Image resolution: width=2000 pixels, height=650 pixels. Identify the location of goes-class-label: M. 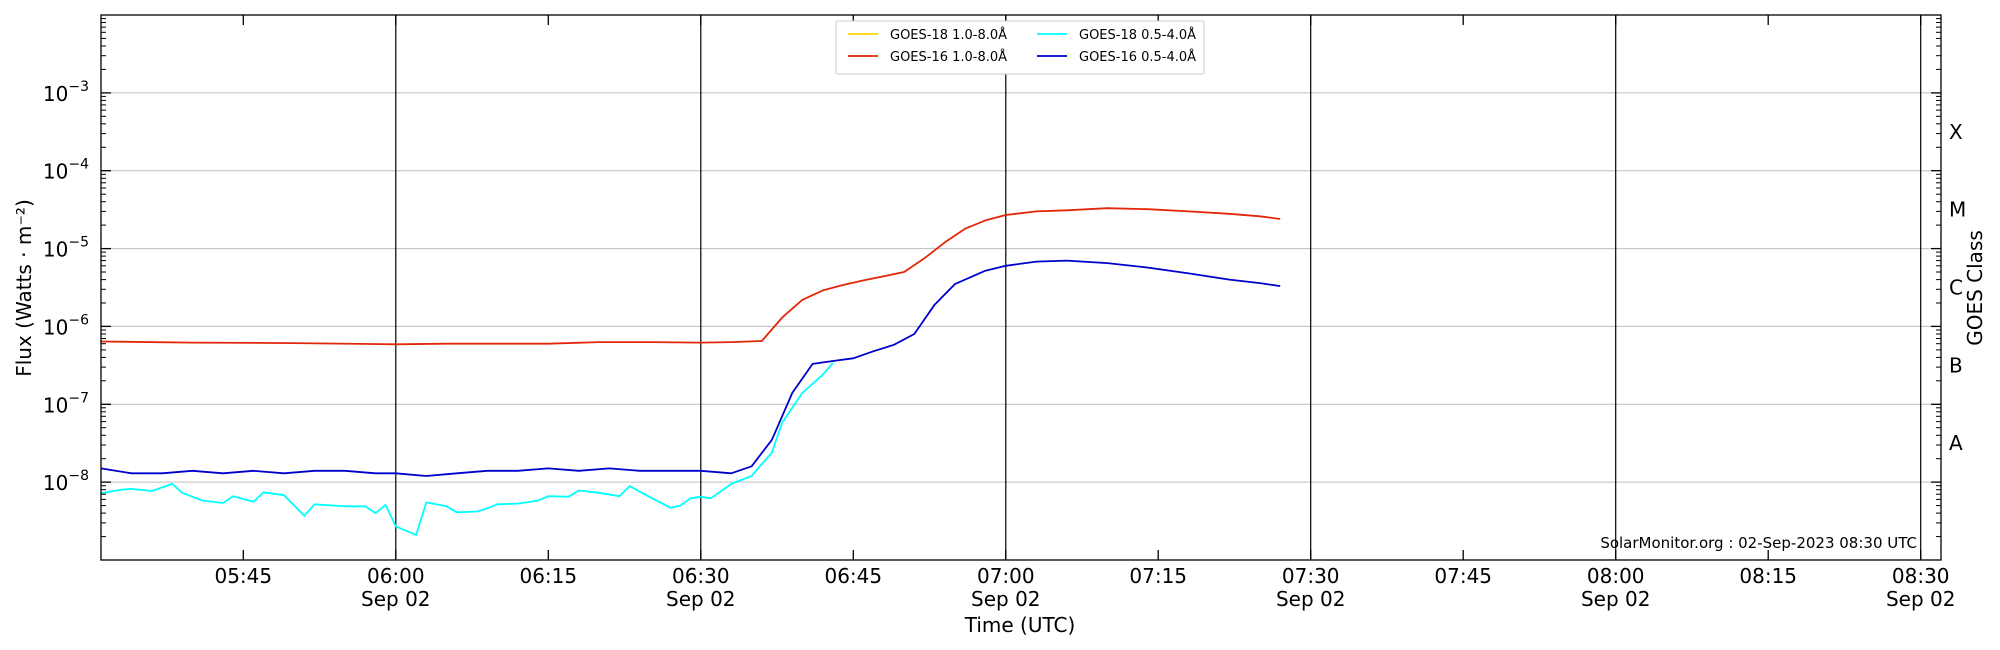
(1957, 210).